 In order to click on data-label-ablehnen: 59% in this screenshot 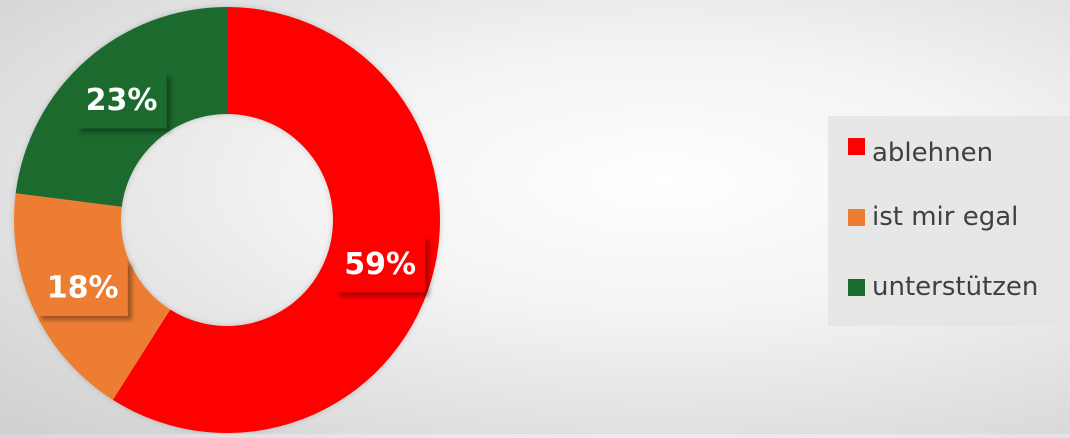, I will do `click(380, 264)`.